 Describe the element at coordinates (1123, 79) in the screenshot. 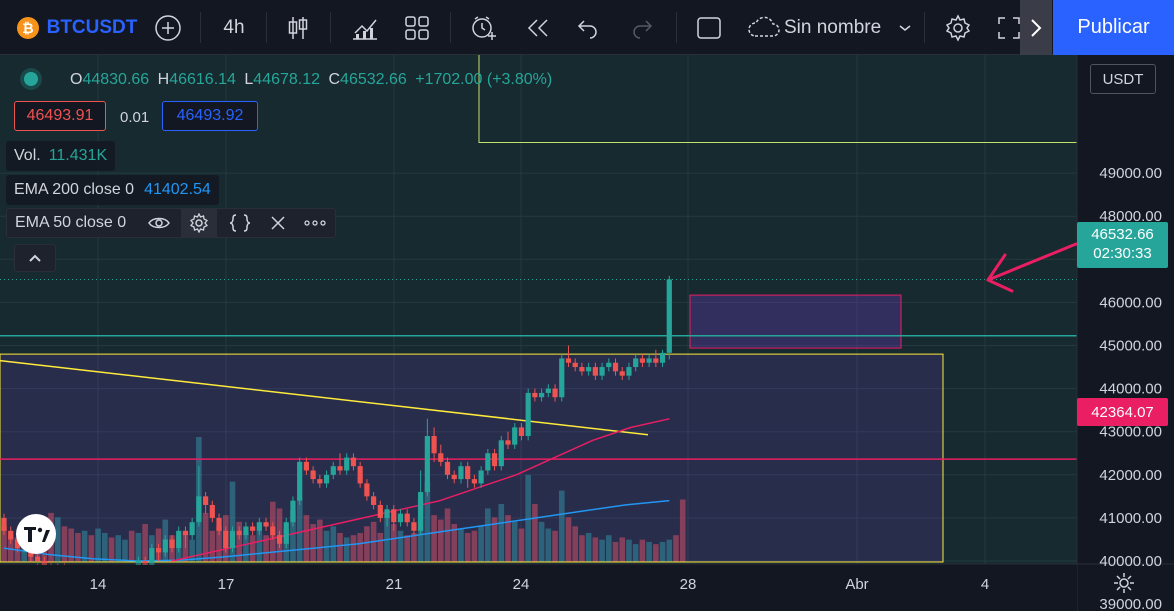

I see `currency-selector: USDT` at that location.